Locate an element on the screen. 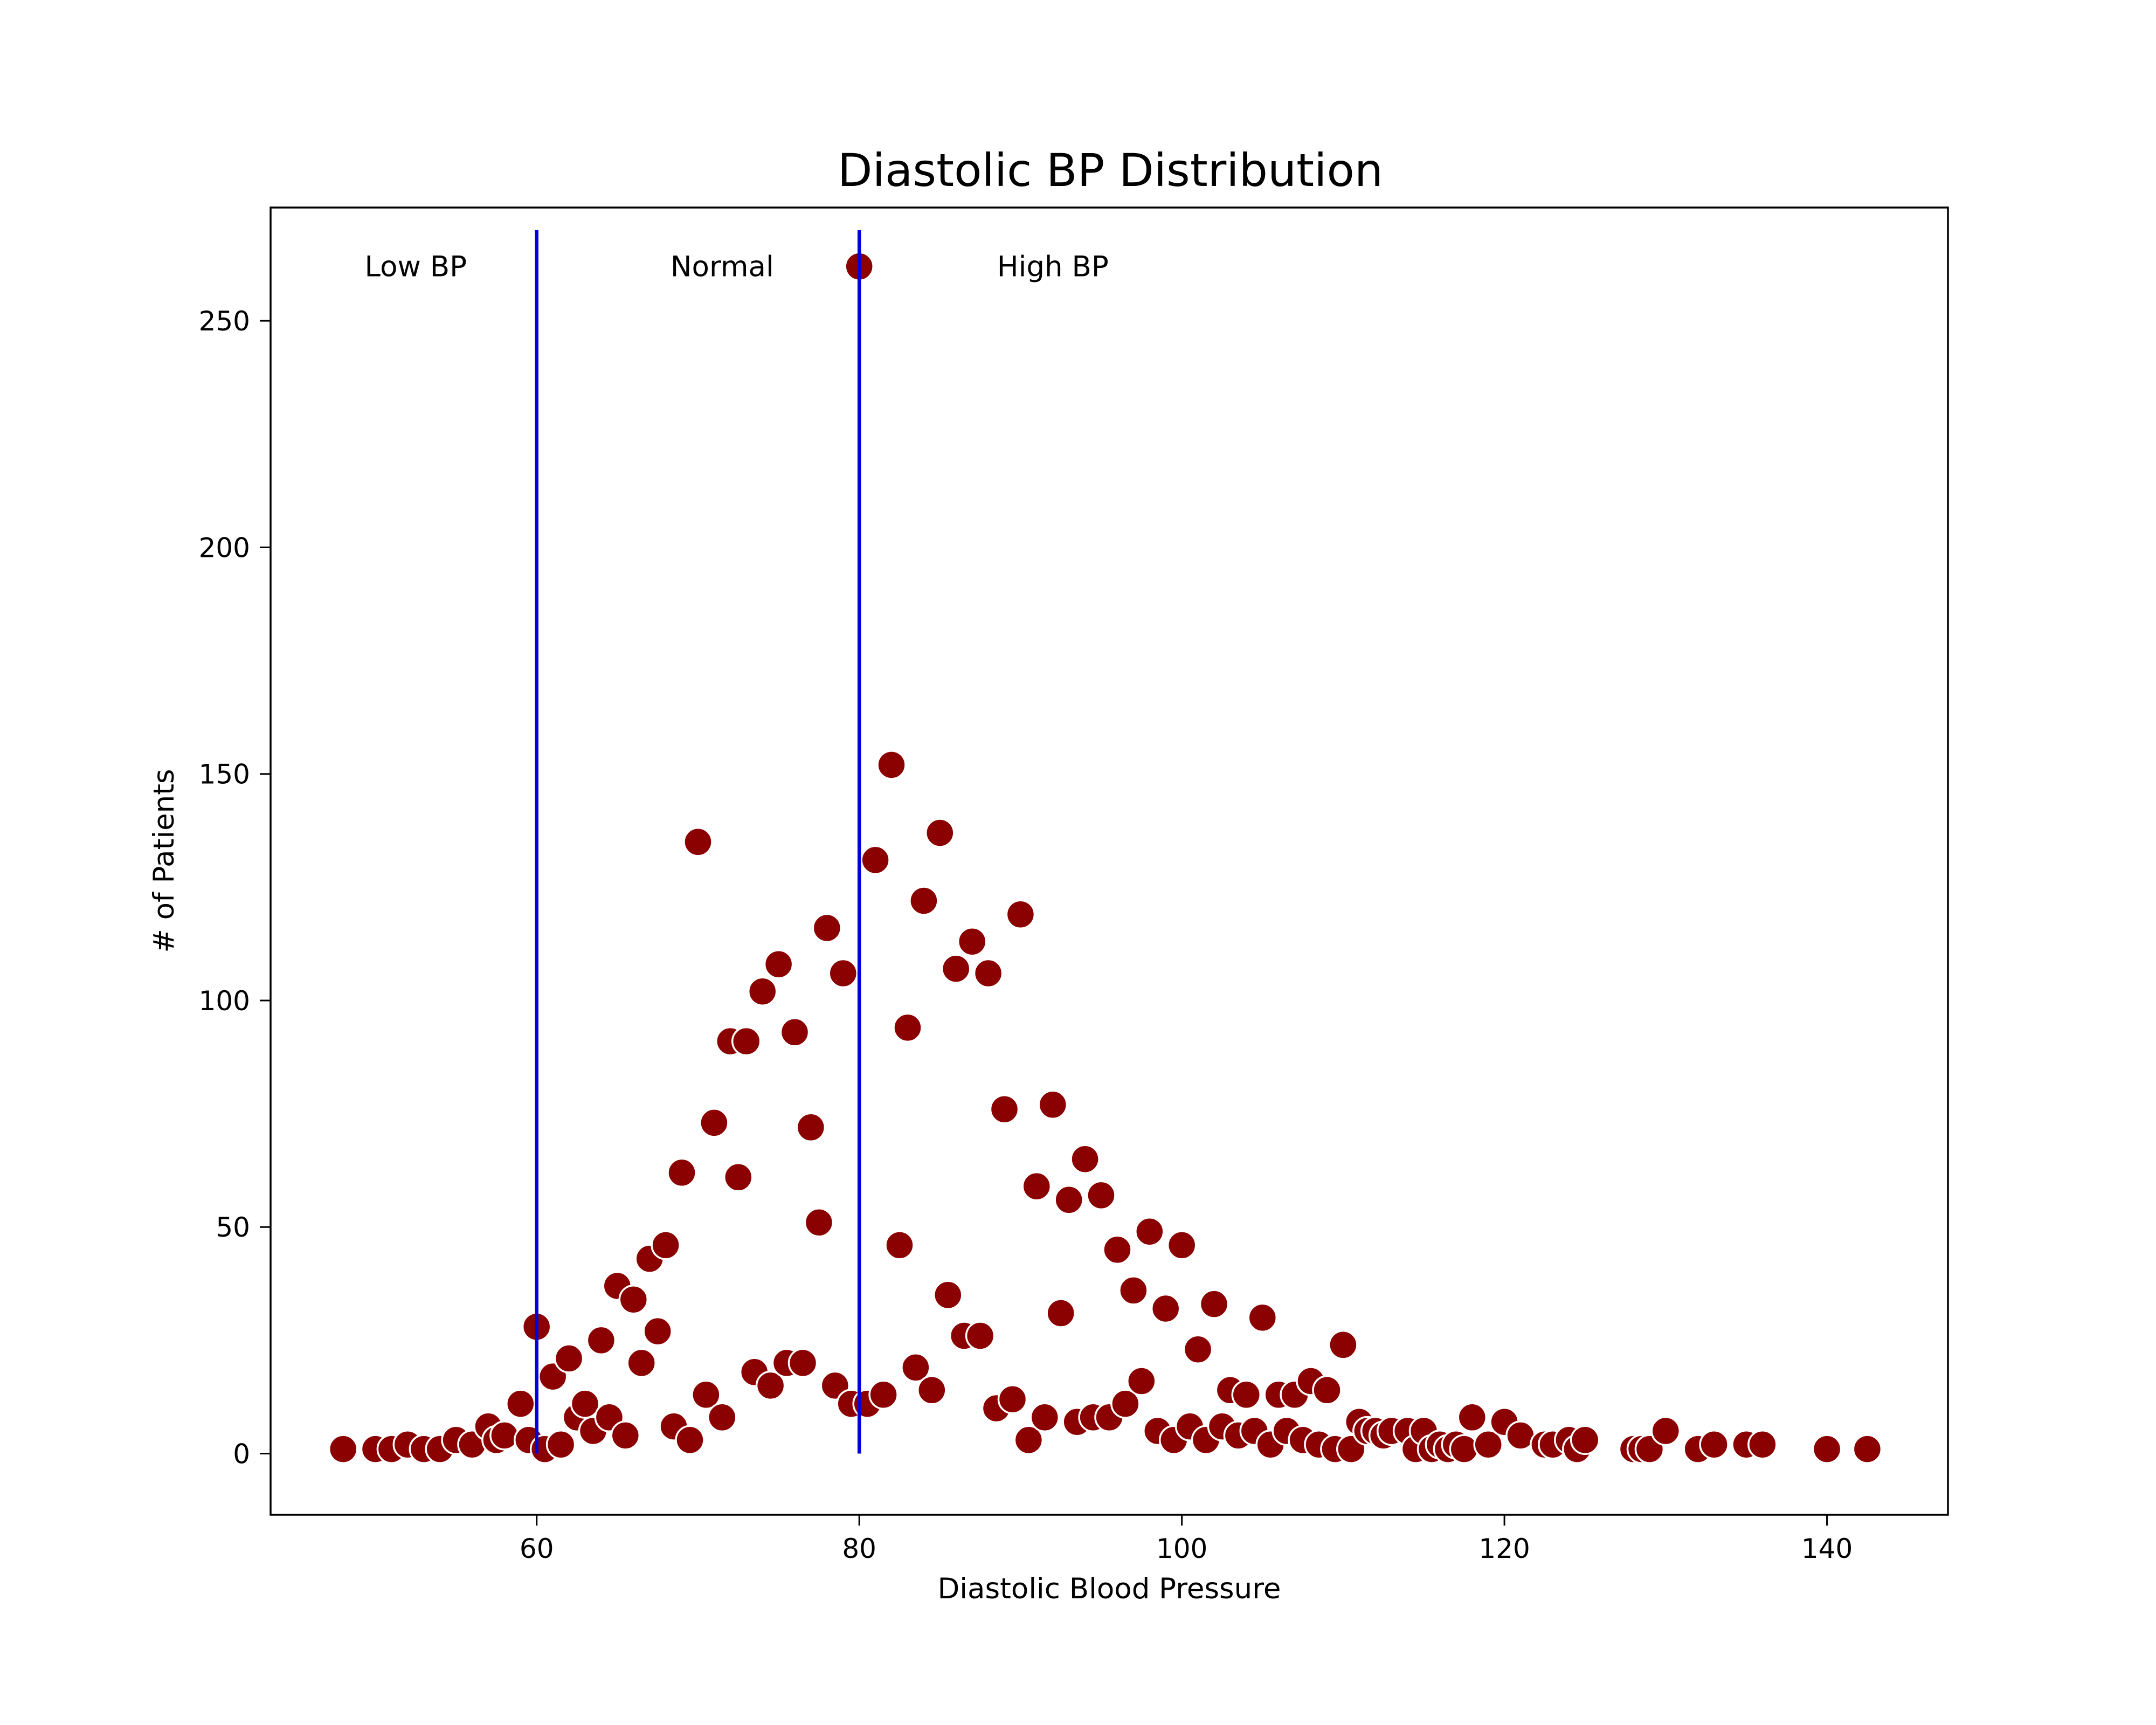 Image resolution: width=2156 pixels, height=1725 pixels. y-tick-label-150: 150 is located at coordinates (225, 774).